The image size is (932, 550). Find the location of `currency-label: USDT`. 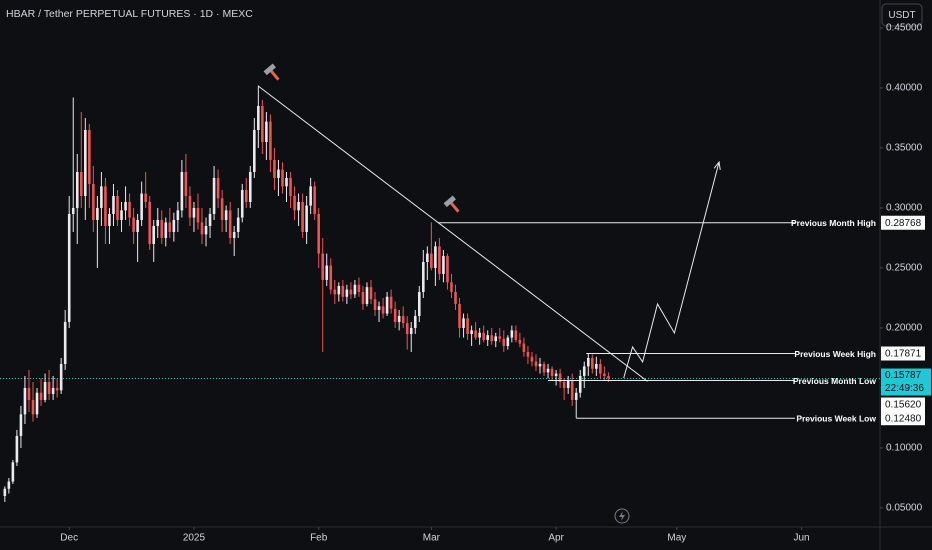

currency-label: USDT is located at coordinates (901, 15).